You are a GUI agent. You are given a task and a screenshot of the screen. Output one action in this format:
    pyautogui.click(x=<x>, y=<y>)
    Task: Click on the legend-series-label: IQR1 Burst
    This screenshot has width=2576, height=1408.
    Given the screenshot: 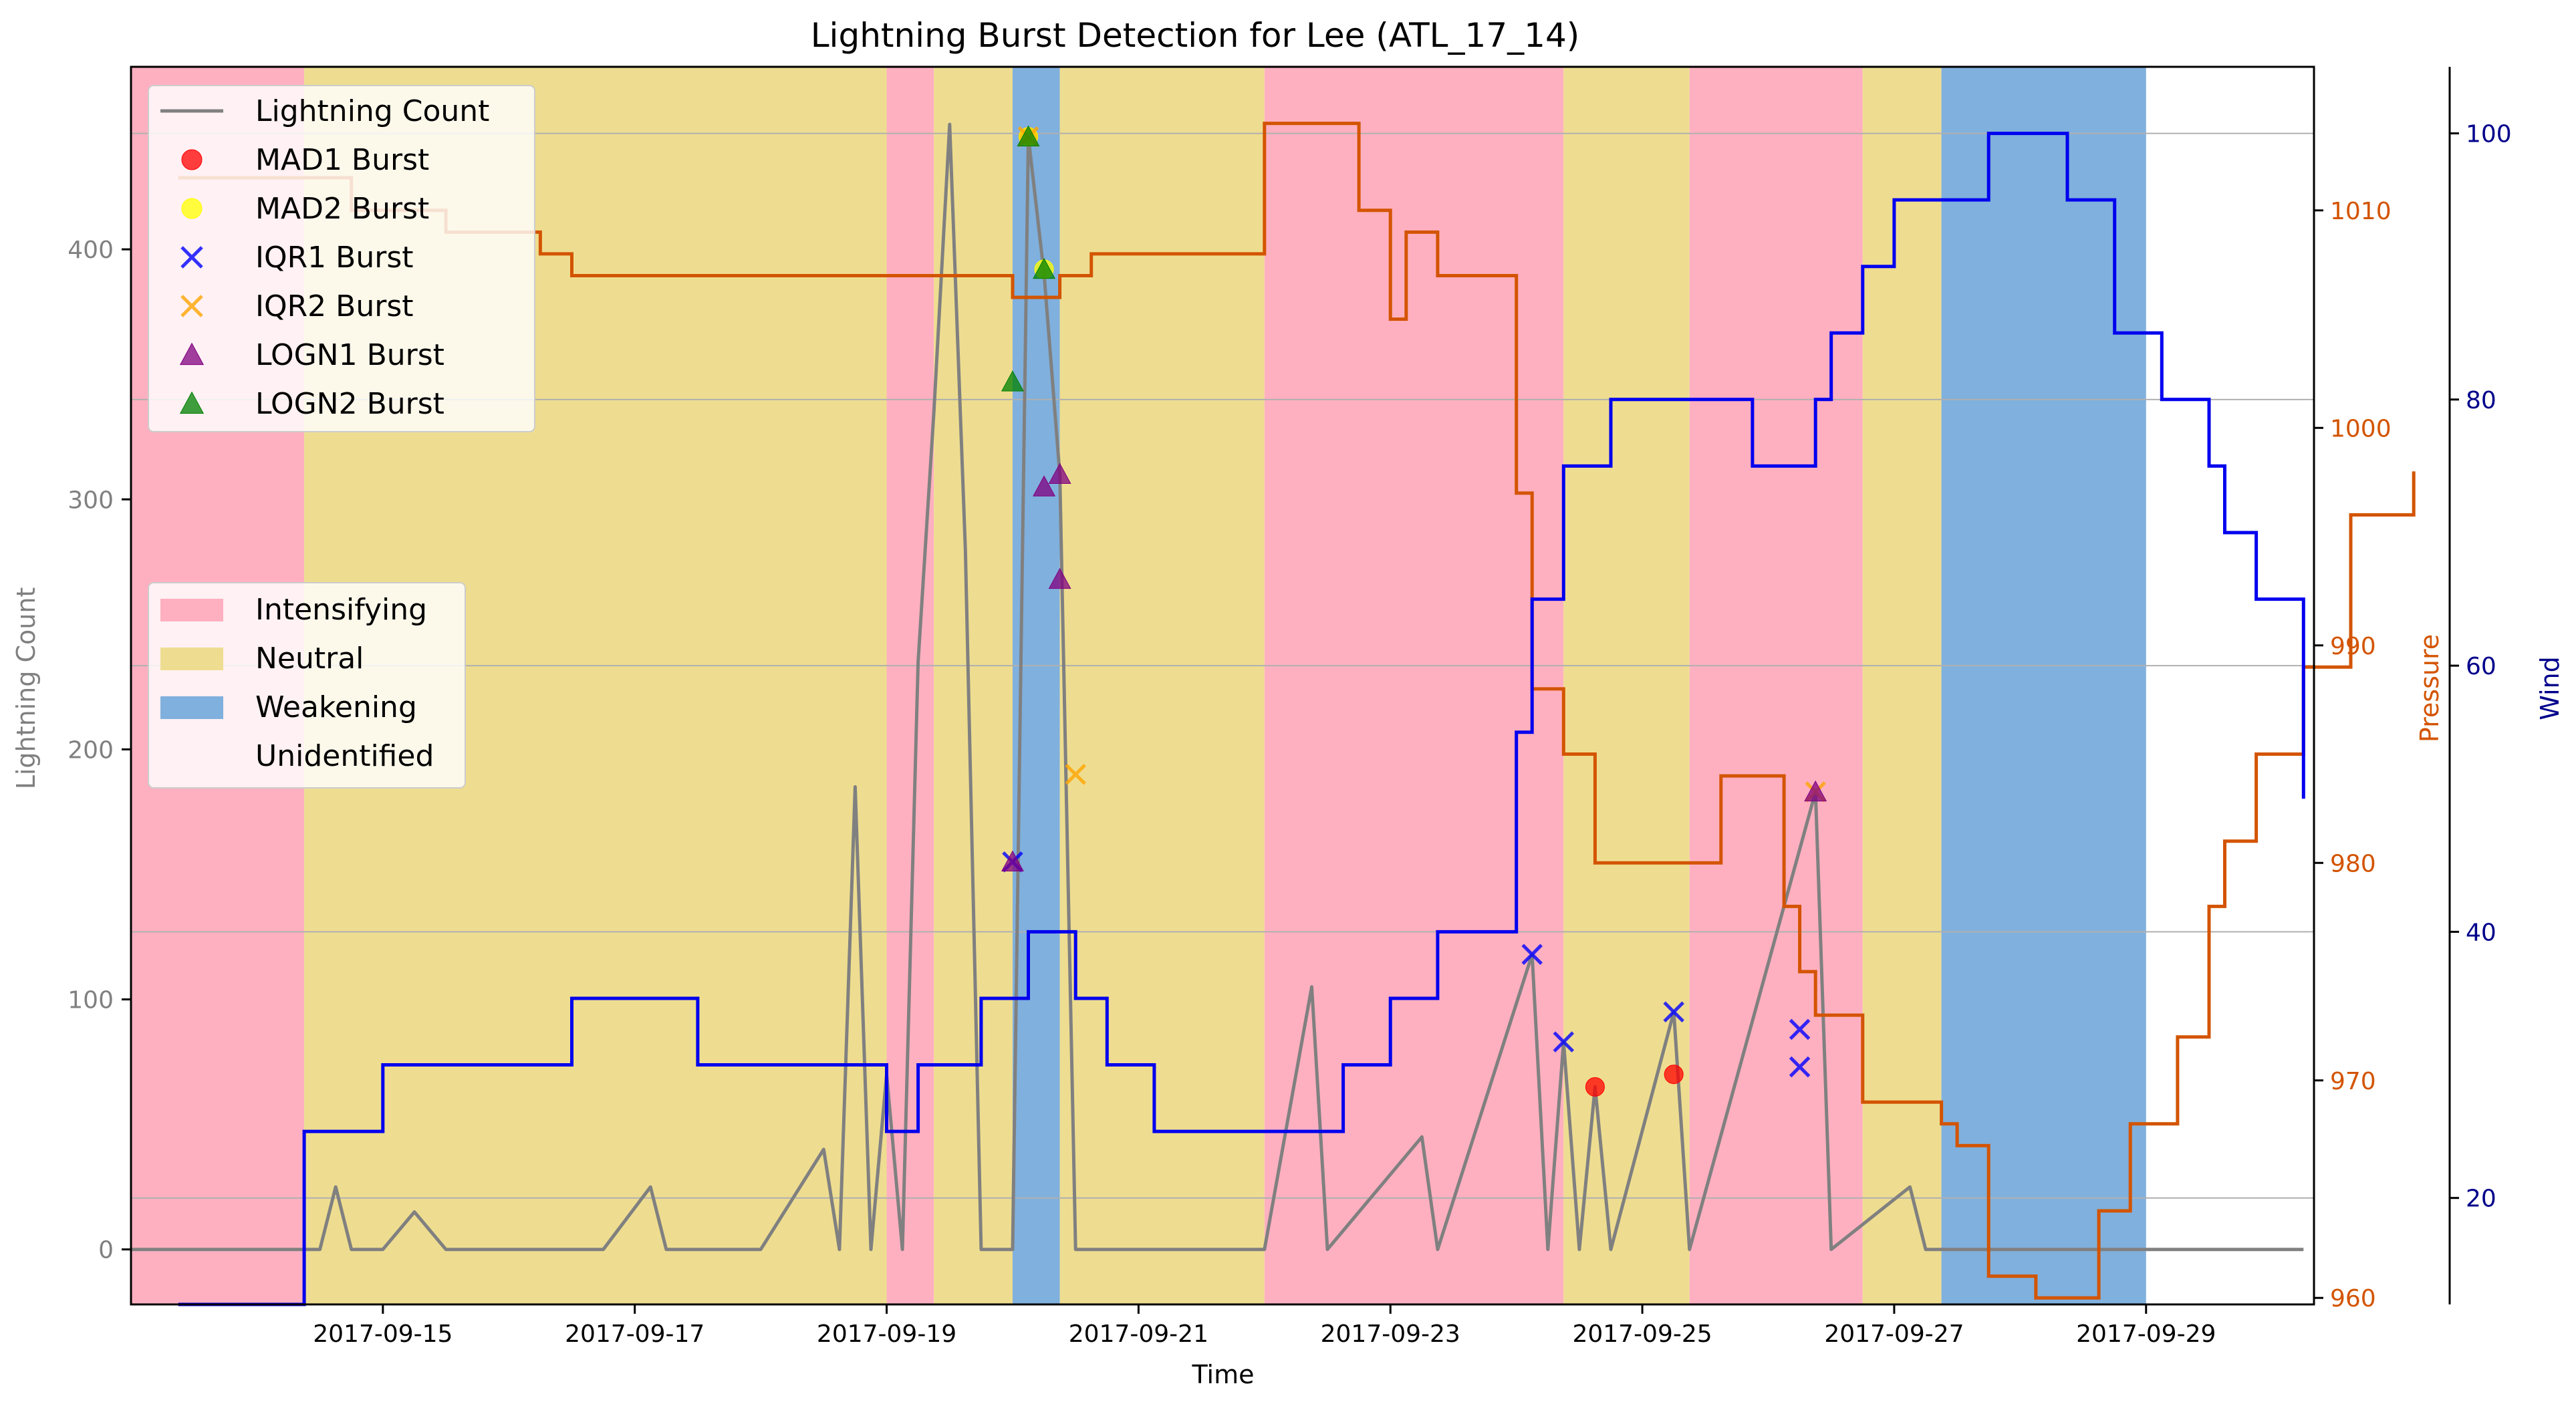 What is the action you would take?
    pyautogui.click(x=334, y=258)
    